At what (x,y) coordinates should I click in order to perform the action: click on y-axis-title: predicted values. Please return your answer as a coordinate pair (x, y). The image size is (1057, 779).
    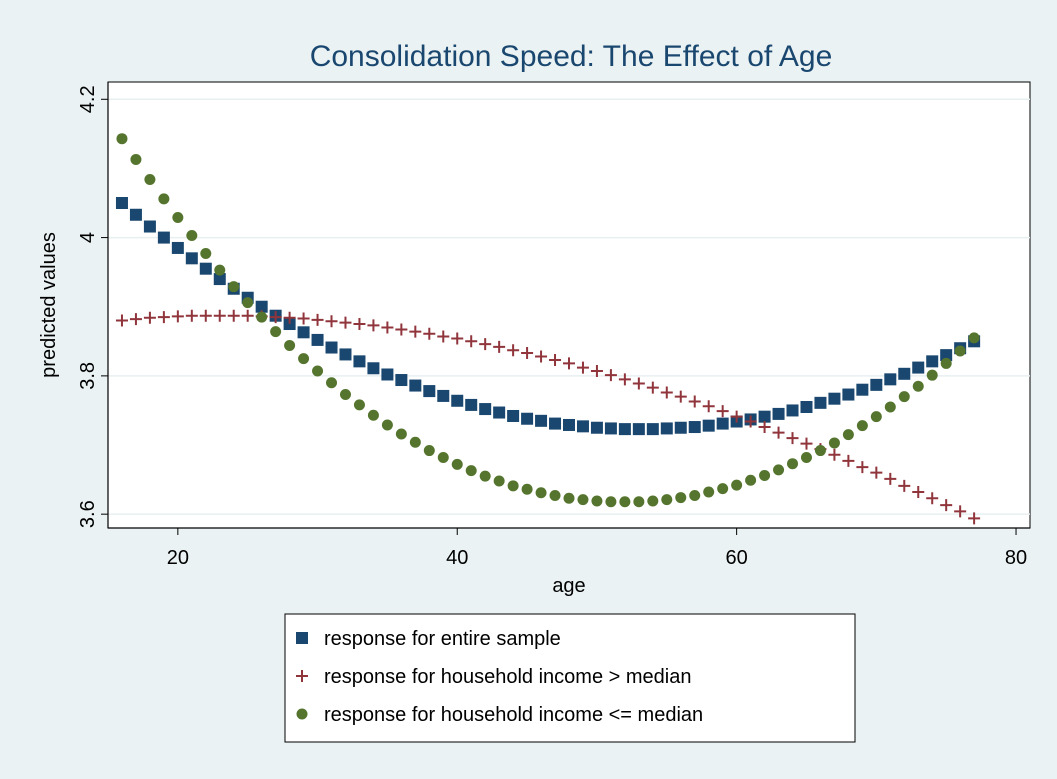
    Looking at the image, I should click on (49, 305).